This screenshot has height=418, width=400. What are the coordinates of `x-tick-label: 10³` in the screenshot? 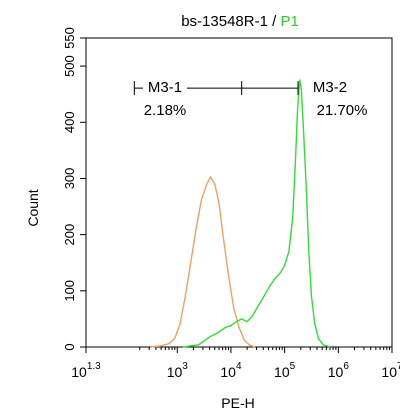 It's located at (178, 370).